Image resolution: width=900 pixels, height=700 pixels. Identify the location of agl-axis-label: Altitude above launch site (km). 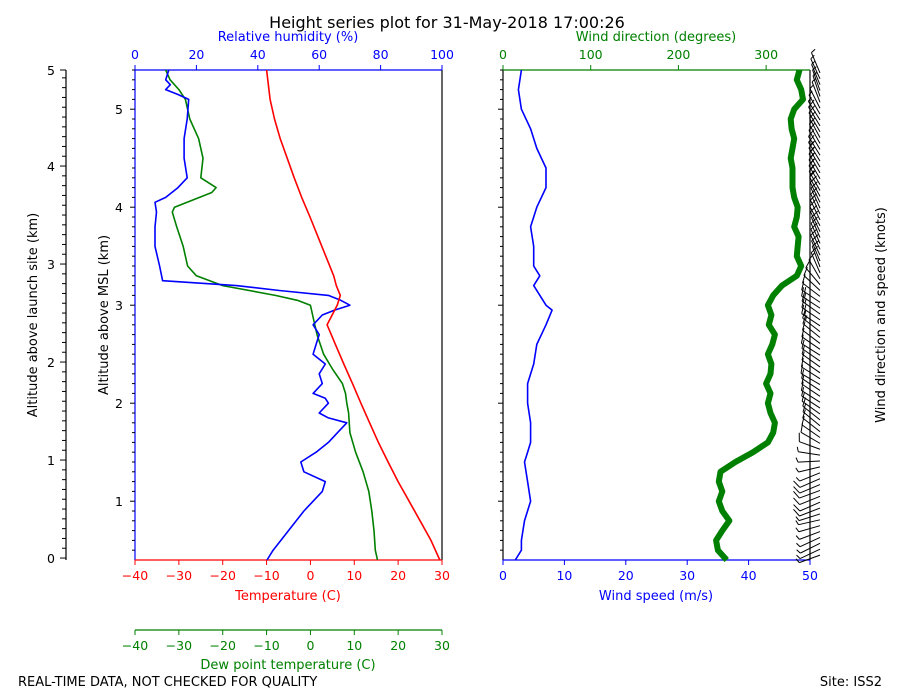
(33, 315).